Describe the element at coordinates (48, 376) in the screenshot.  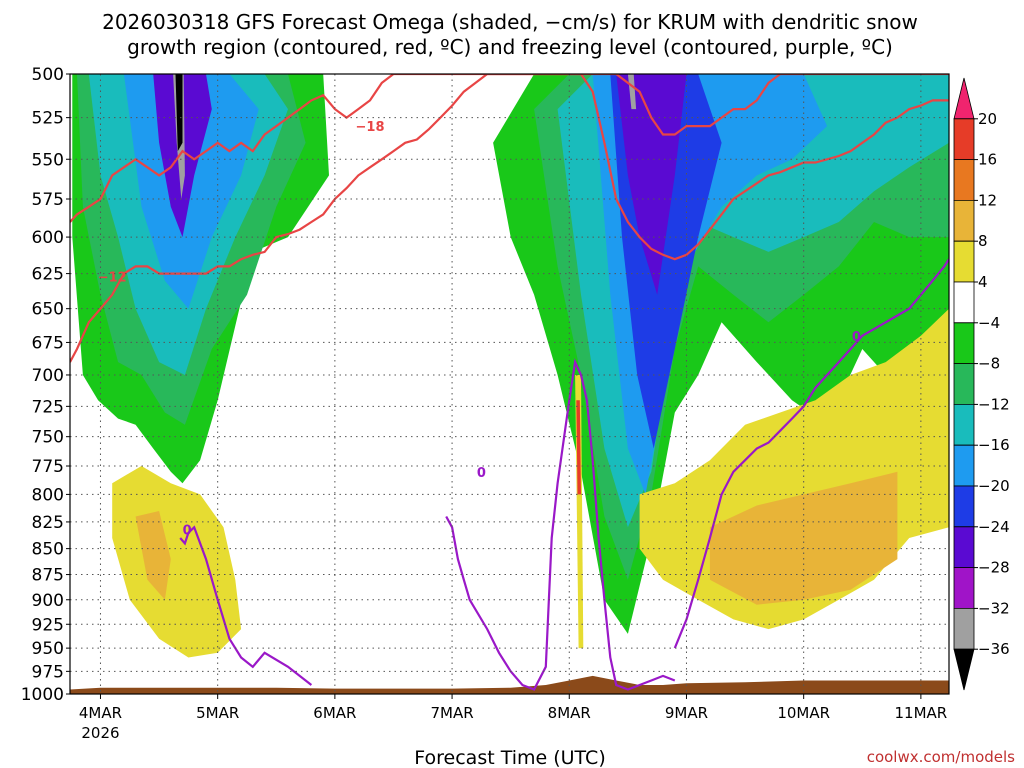
I see `y-tick-label: 700` at that location.